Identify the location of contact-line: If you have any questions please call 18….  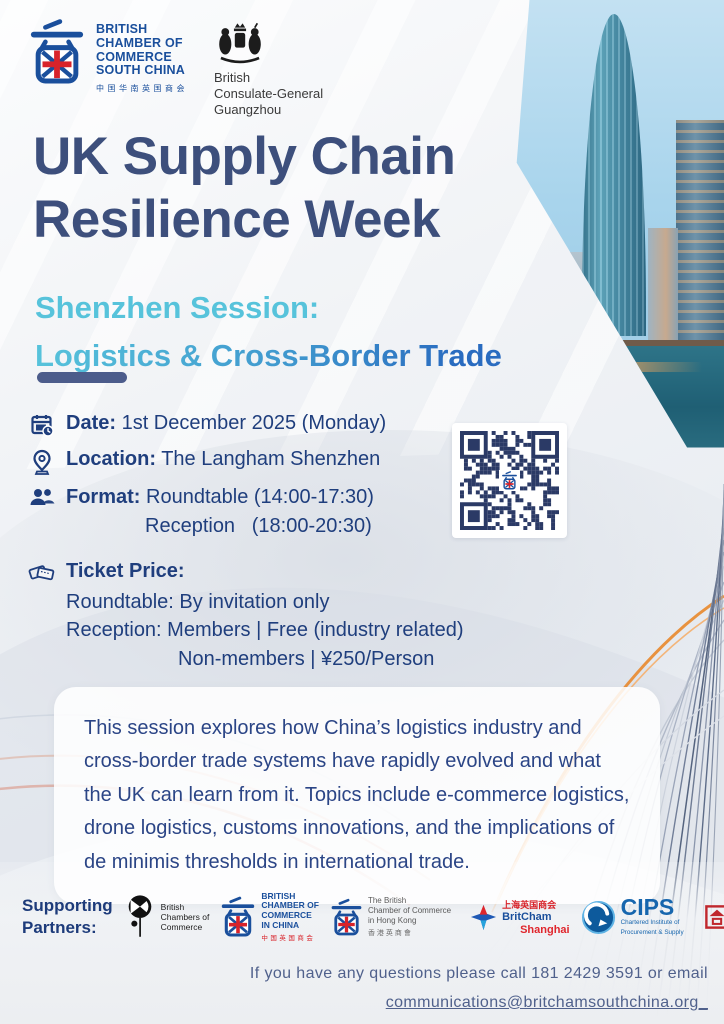
(478, 973).